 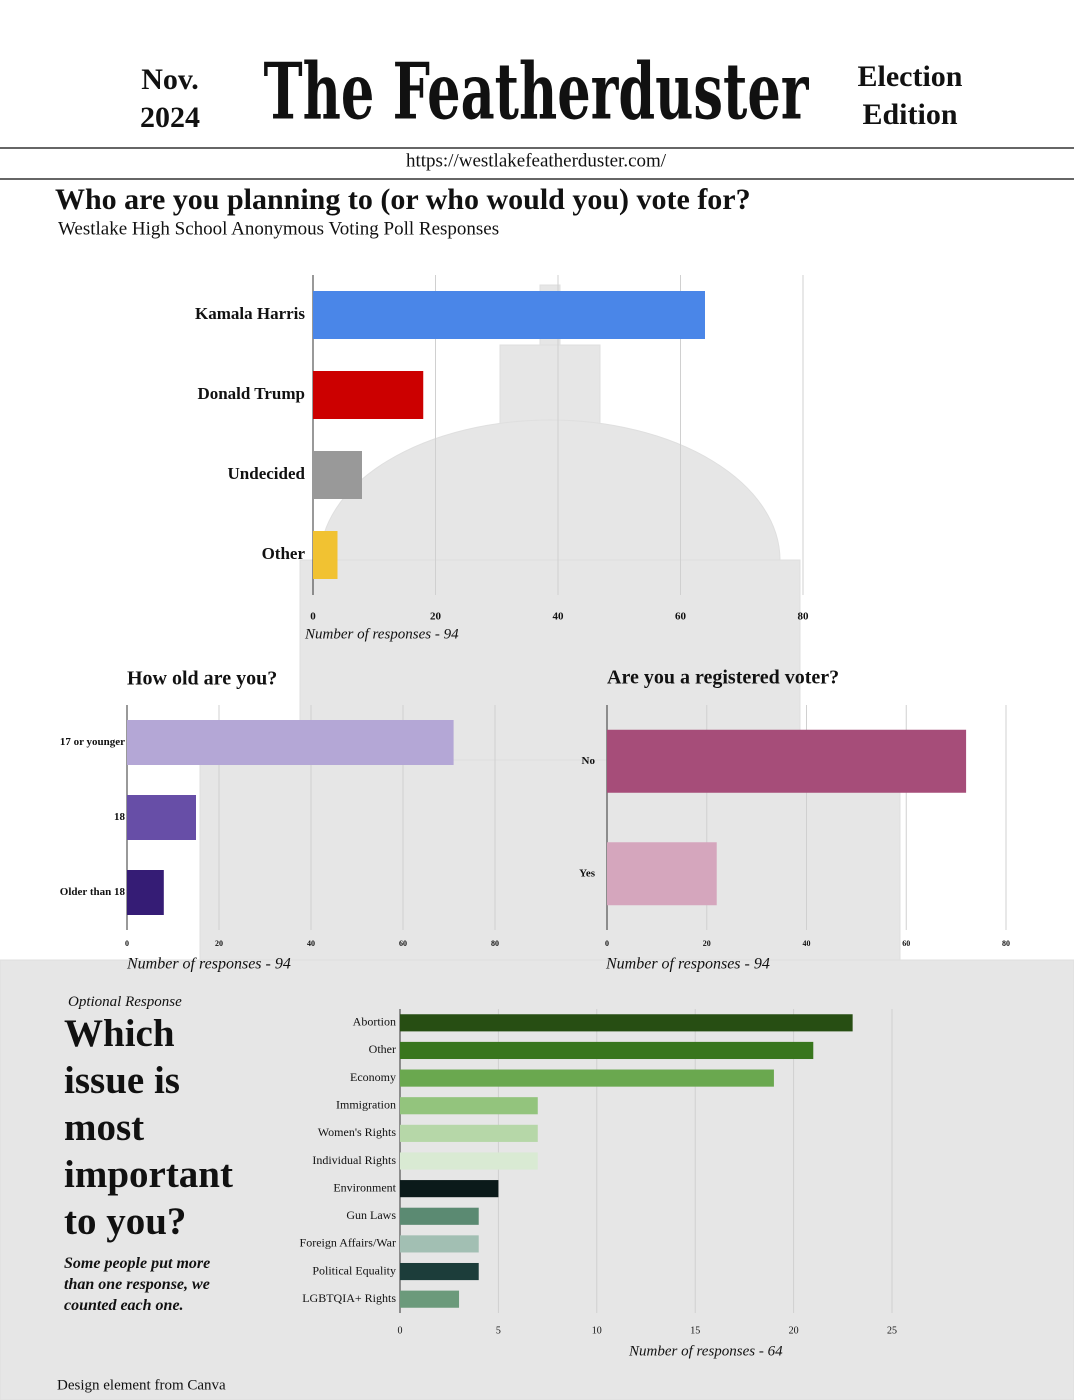 I want to click on edition: Election, so click(x=910, y=76).